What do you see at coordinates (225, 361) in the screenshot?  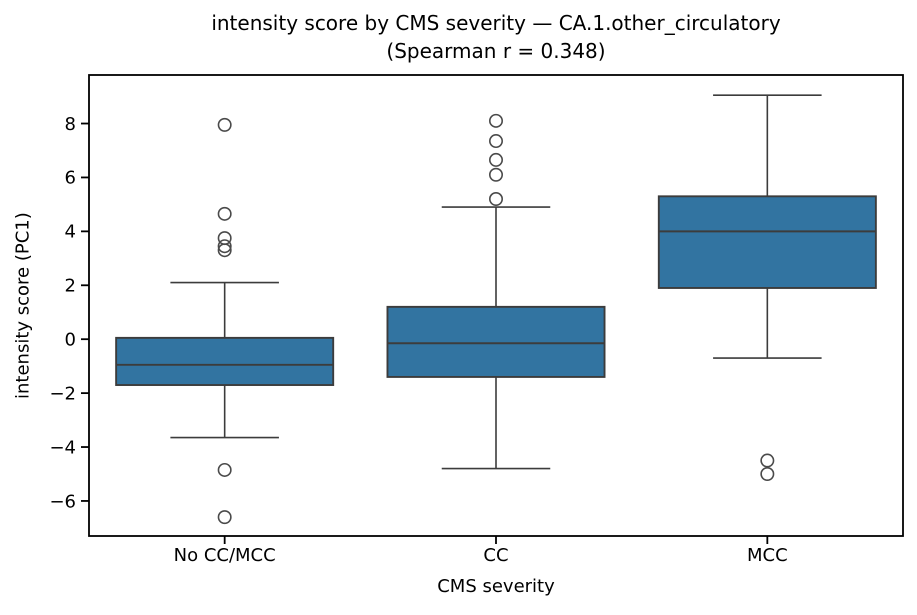 I see `box-no-cc-mcc` at bounding box center [225, 361].